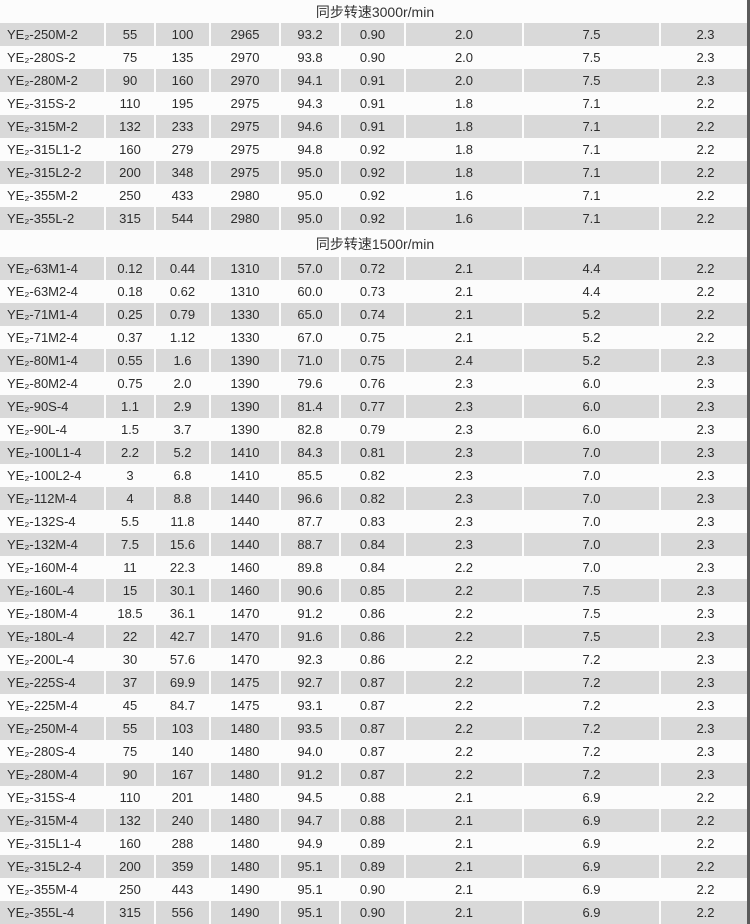  Describe the element at coordinates (130, 218) in the screenshot. I see `spec-cell: 315` at that location.